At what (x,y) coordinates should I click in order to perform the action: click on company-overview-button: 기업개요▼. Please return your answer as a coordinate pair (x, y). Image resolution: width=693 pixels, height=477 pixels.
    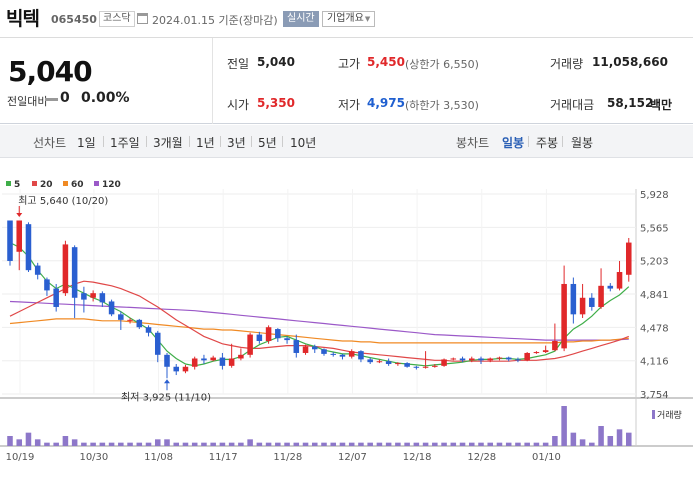
    Looking at the image, I should click on (349, 19).